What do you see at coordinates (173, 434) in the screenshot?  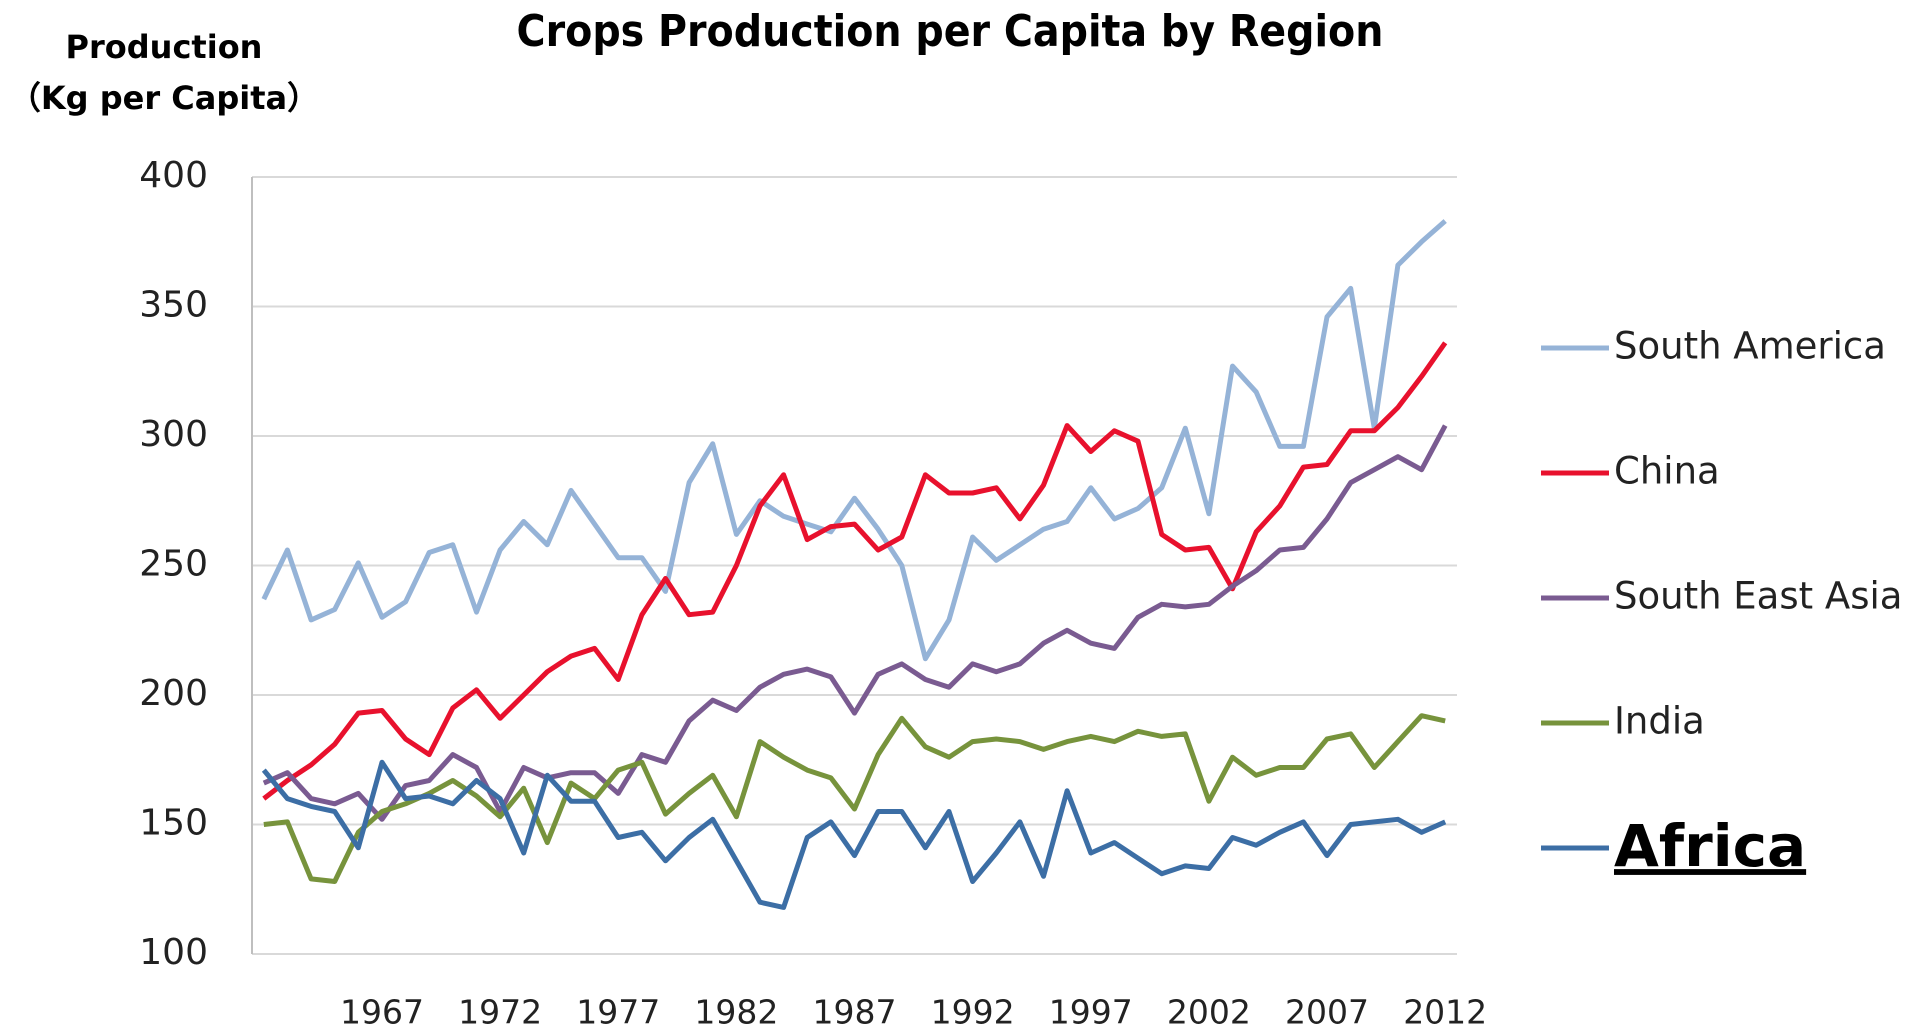 I see `y-tick-label: 300` at bounding box center [173, 434].